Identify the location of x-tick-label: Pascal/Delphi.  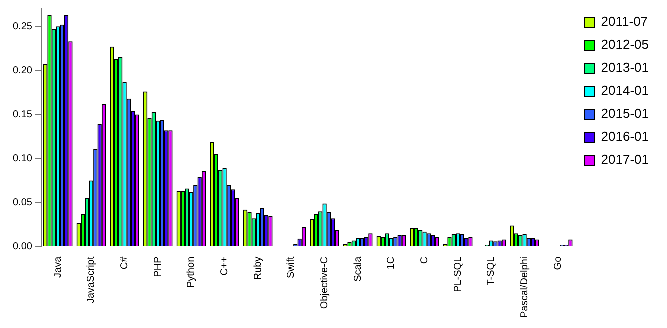
(525, 287).